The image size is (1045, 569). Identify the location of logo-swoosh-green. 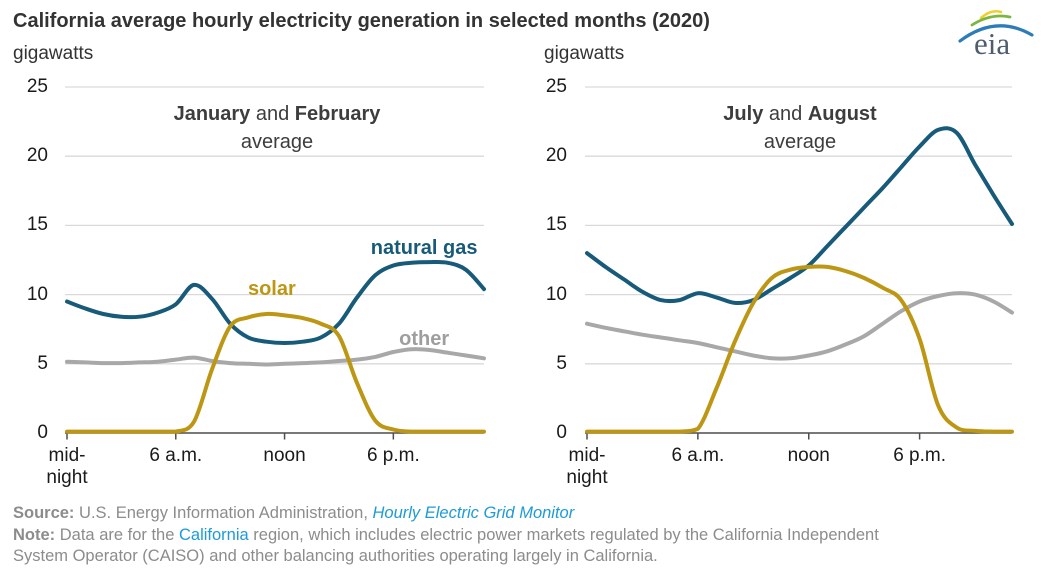
(991, 20).